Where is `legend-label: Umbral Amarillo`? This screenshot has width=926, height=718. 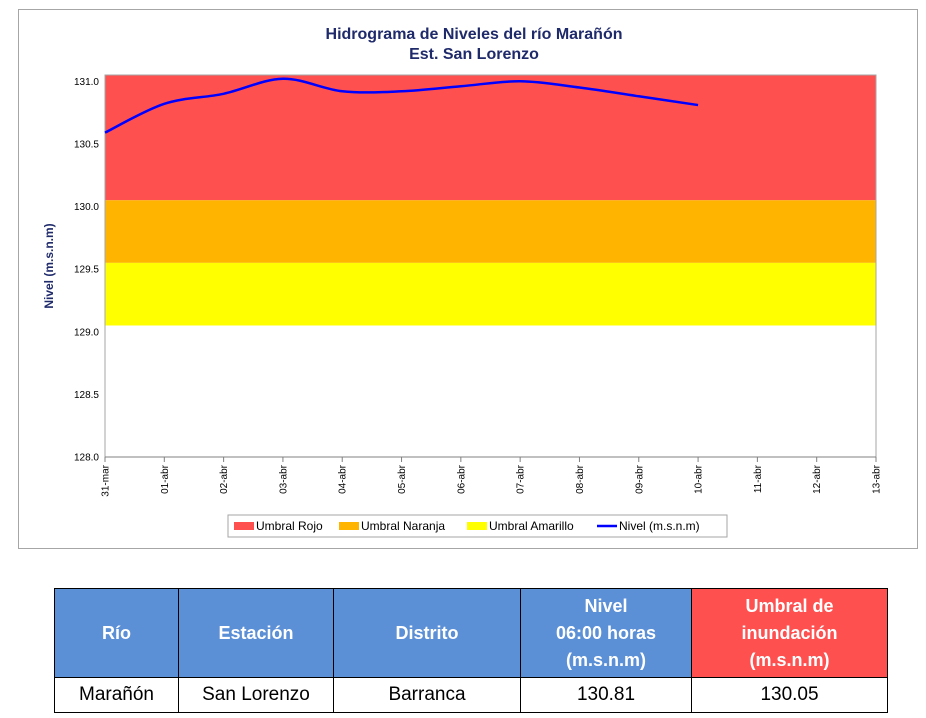
legend-label: Umbral Amarillo is located at coordinates (531, 526).